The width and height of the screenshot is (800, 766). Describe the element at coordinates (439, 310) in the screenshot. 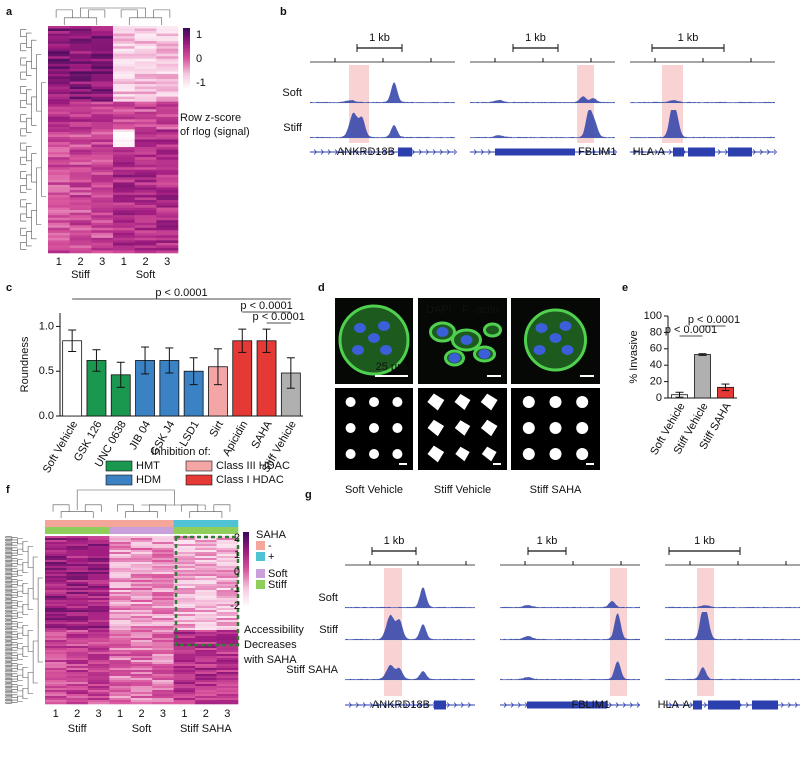

I see `stain-label: DAPI` at that location.